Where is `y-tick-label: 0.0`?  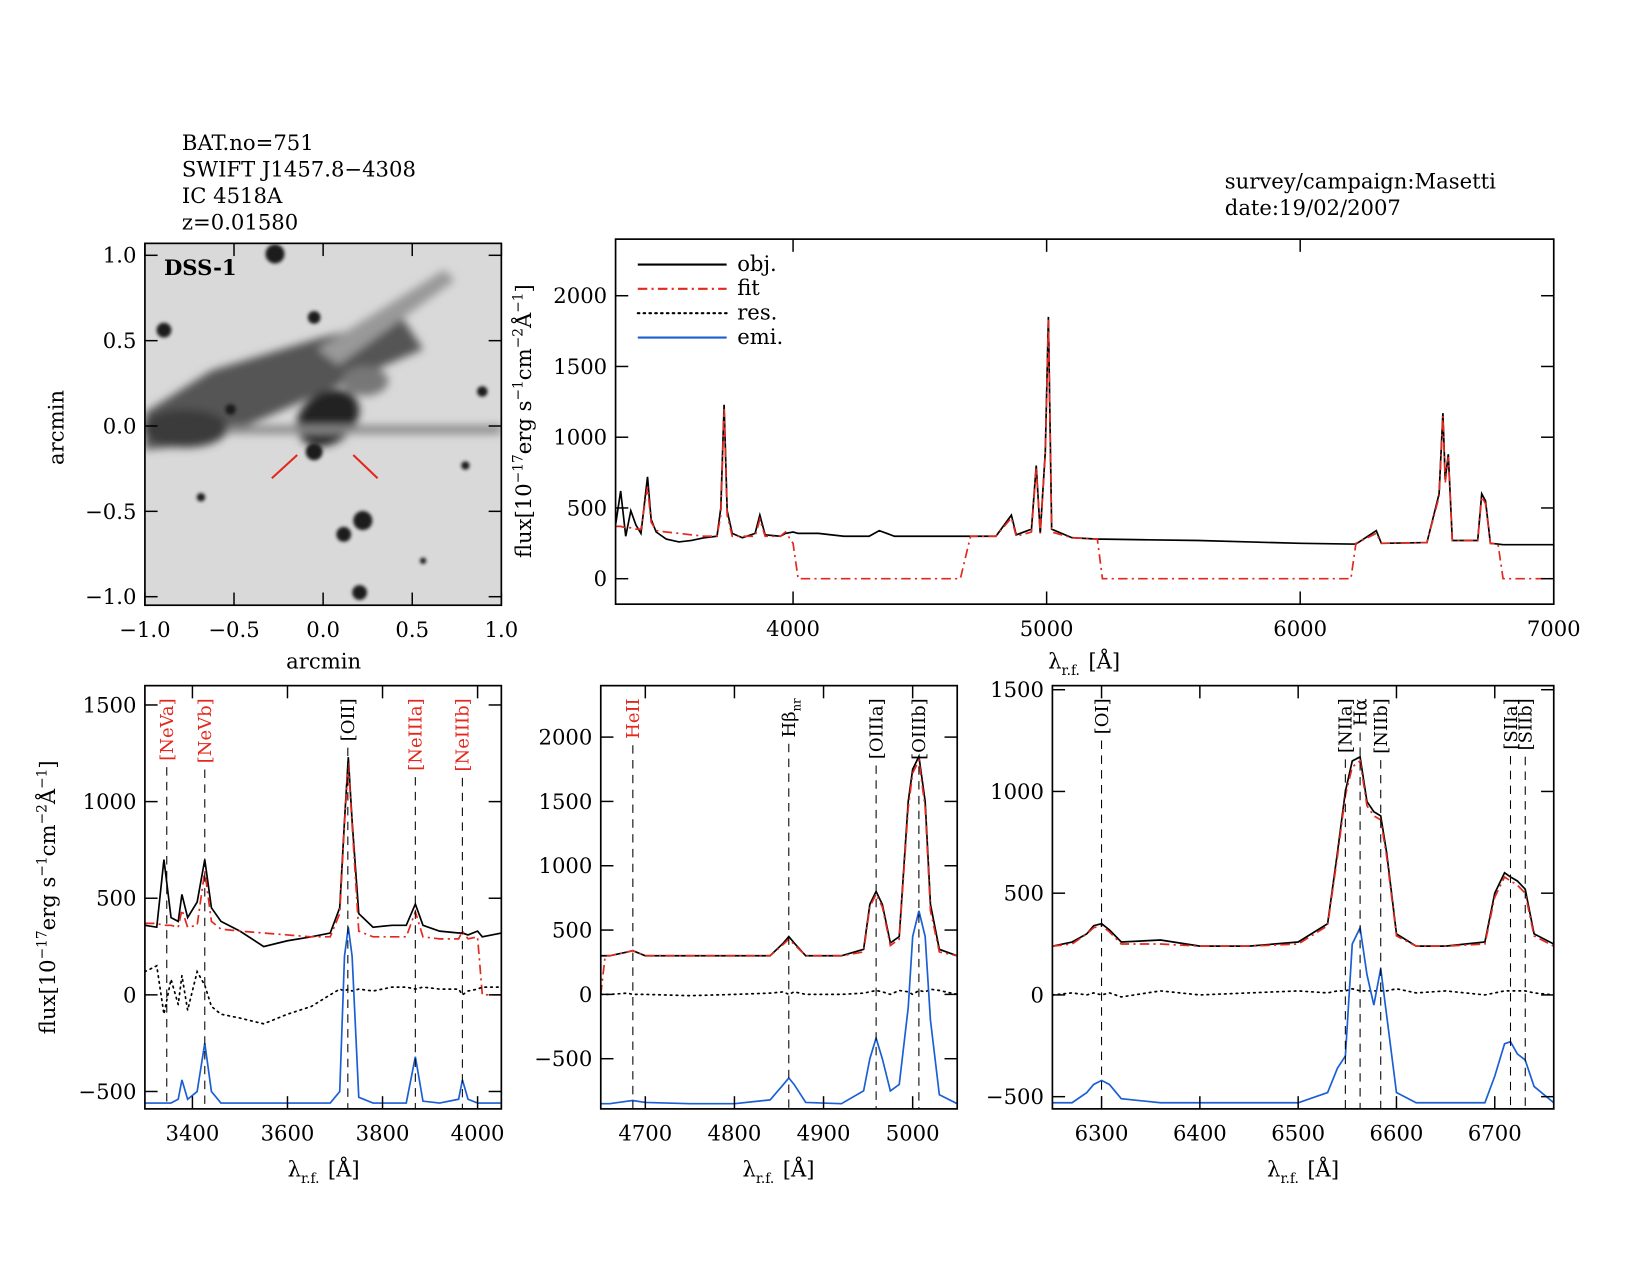 y-tick-label: 0.0 is located at coordinates (120, 425).